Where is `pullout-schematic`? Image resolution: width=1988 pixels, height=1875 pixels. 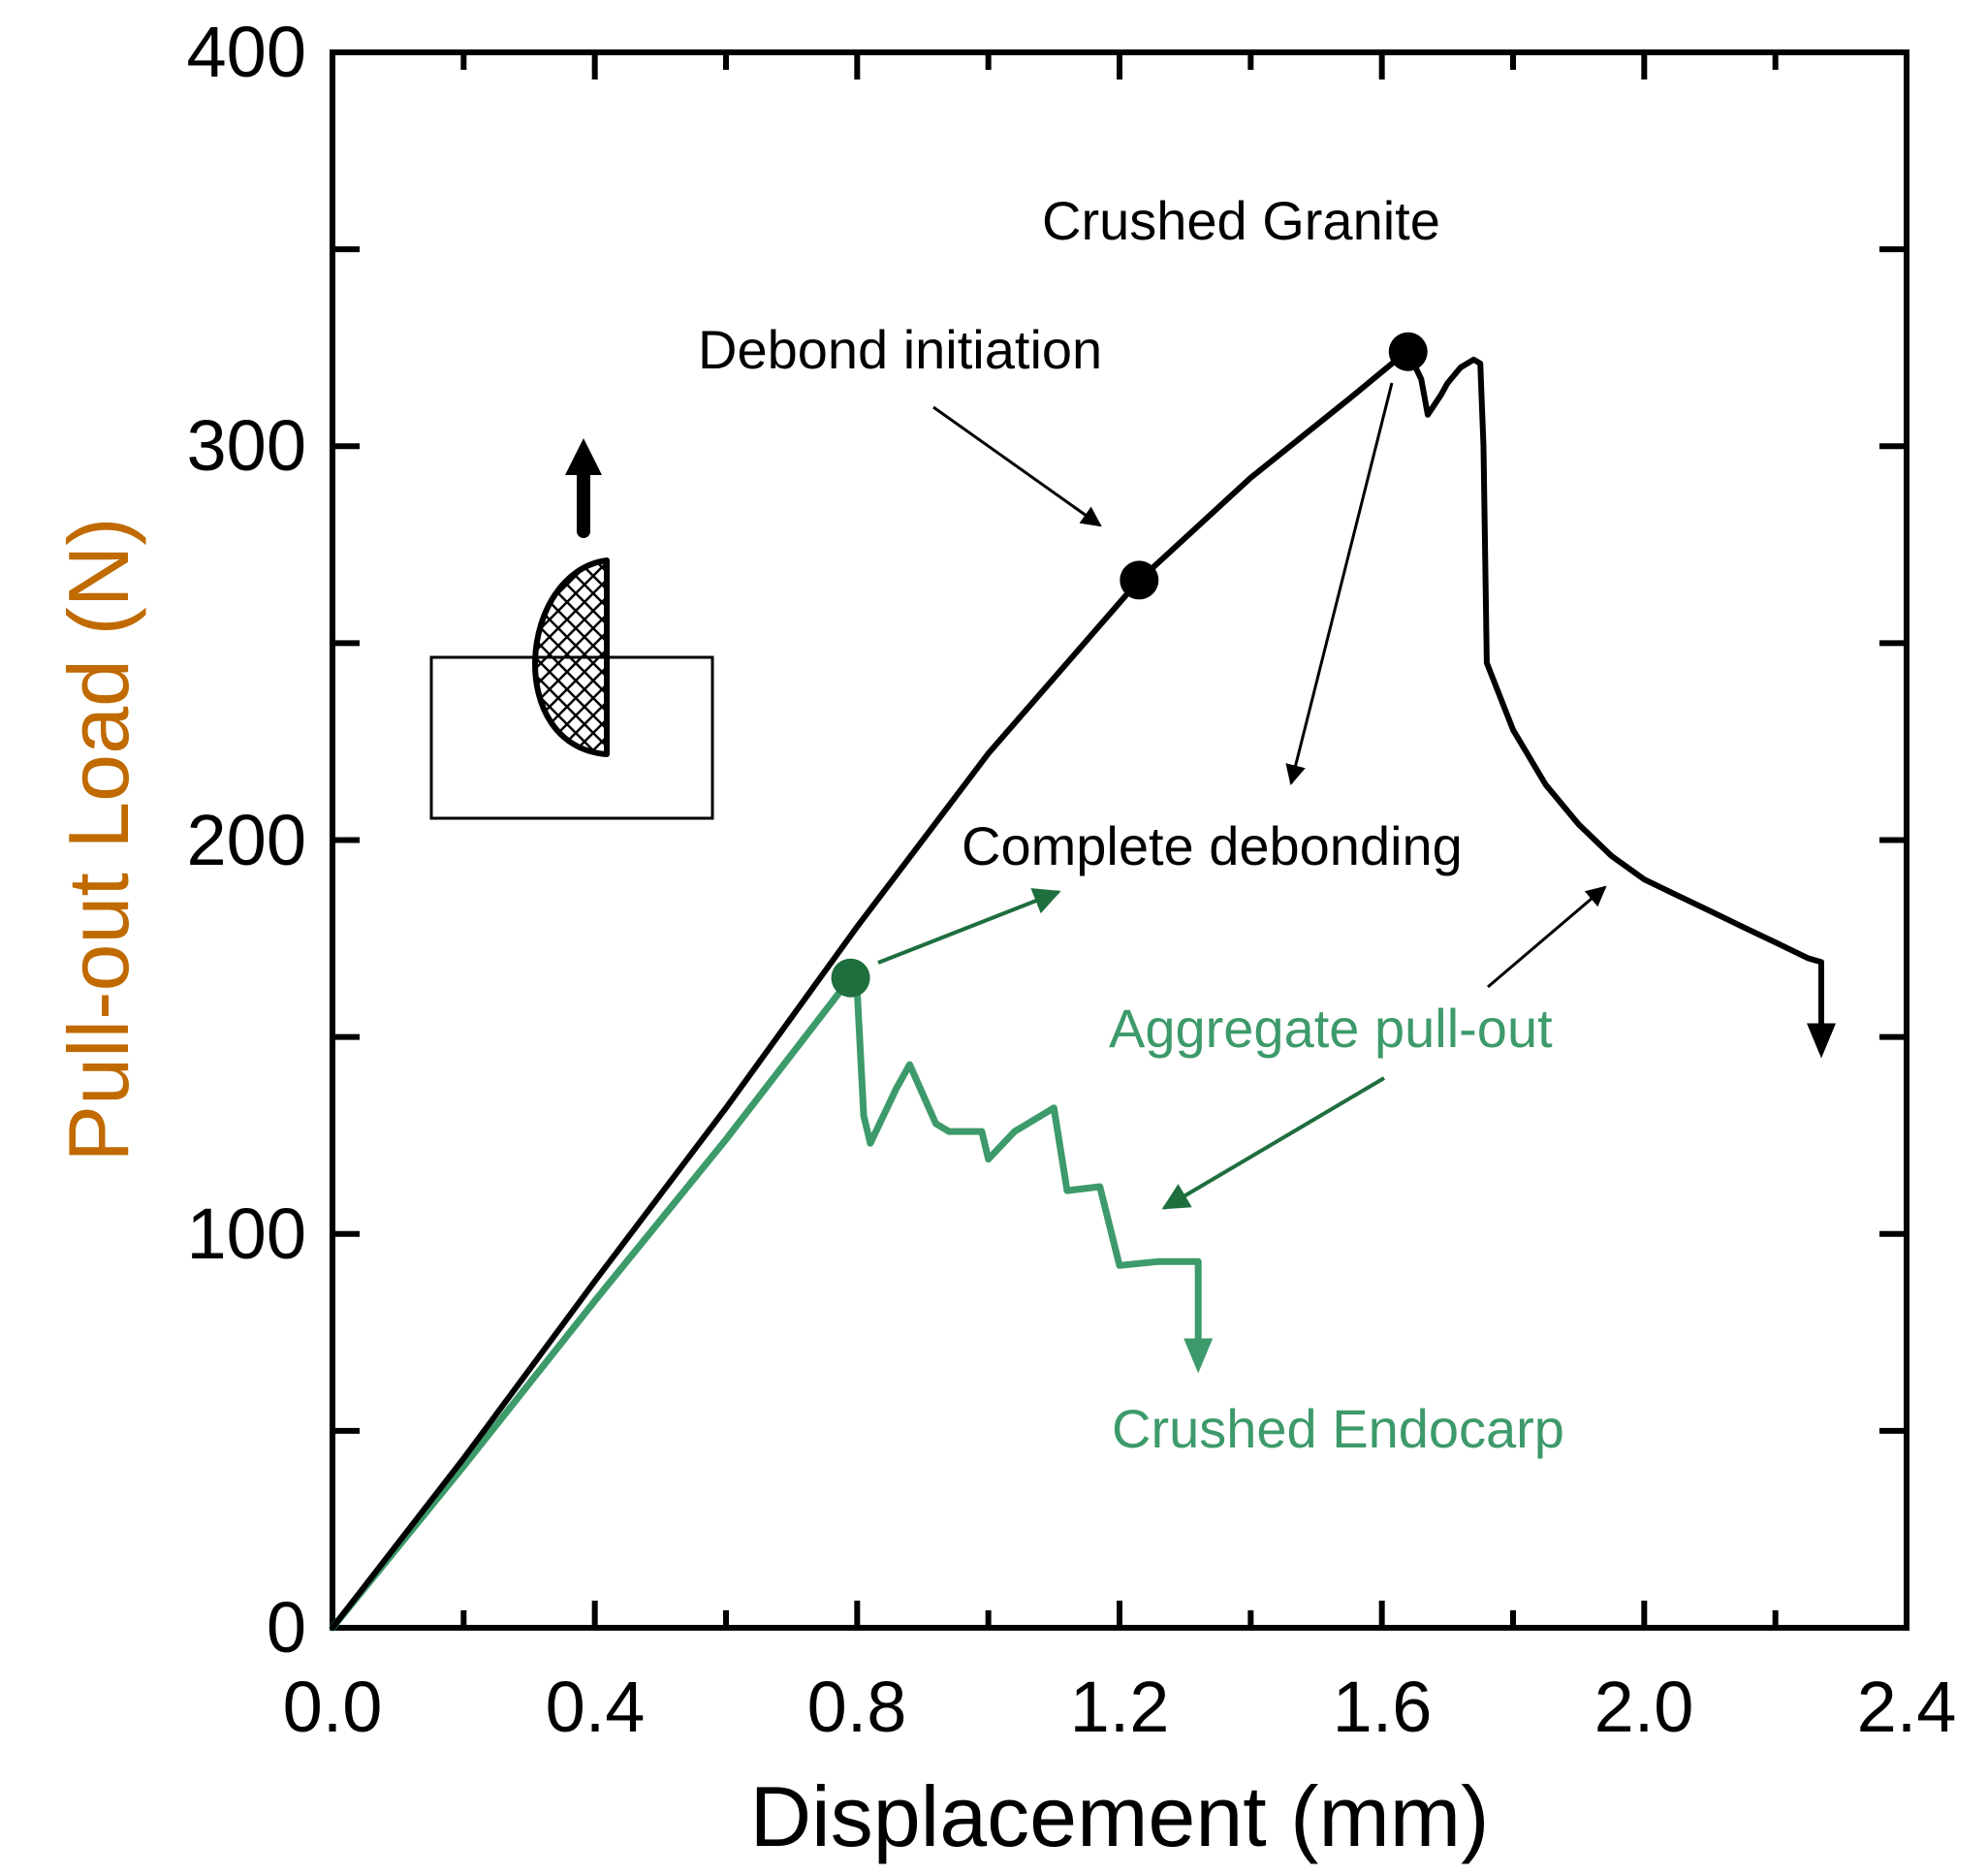 pullout-schematic is located at coordinates (572, 629).